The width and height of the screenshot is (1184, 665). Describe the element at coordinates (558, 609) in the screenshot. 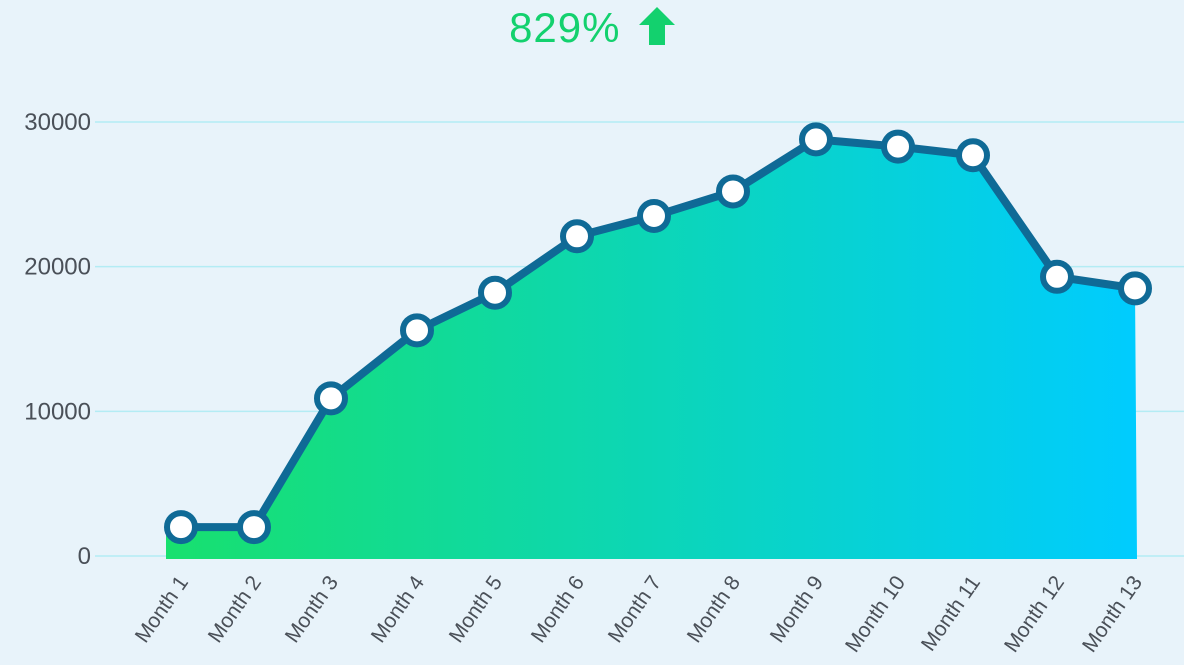

I see `x-tick-label: Month 6` at that location.